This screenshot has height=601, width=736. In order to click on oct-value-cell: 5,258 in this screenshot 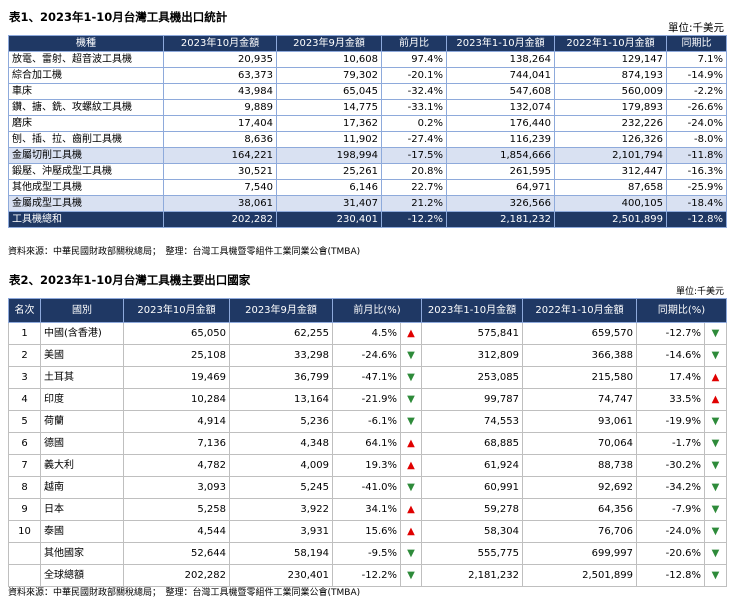, I will do `click(176, 509)`.